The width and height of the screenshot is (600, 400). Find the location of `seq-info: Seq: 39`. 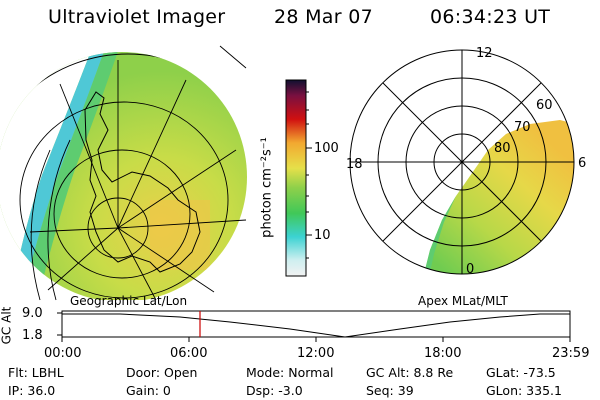

seq-info: Seq: 39 is located at coordinates (390, 390).